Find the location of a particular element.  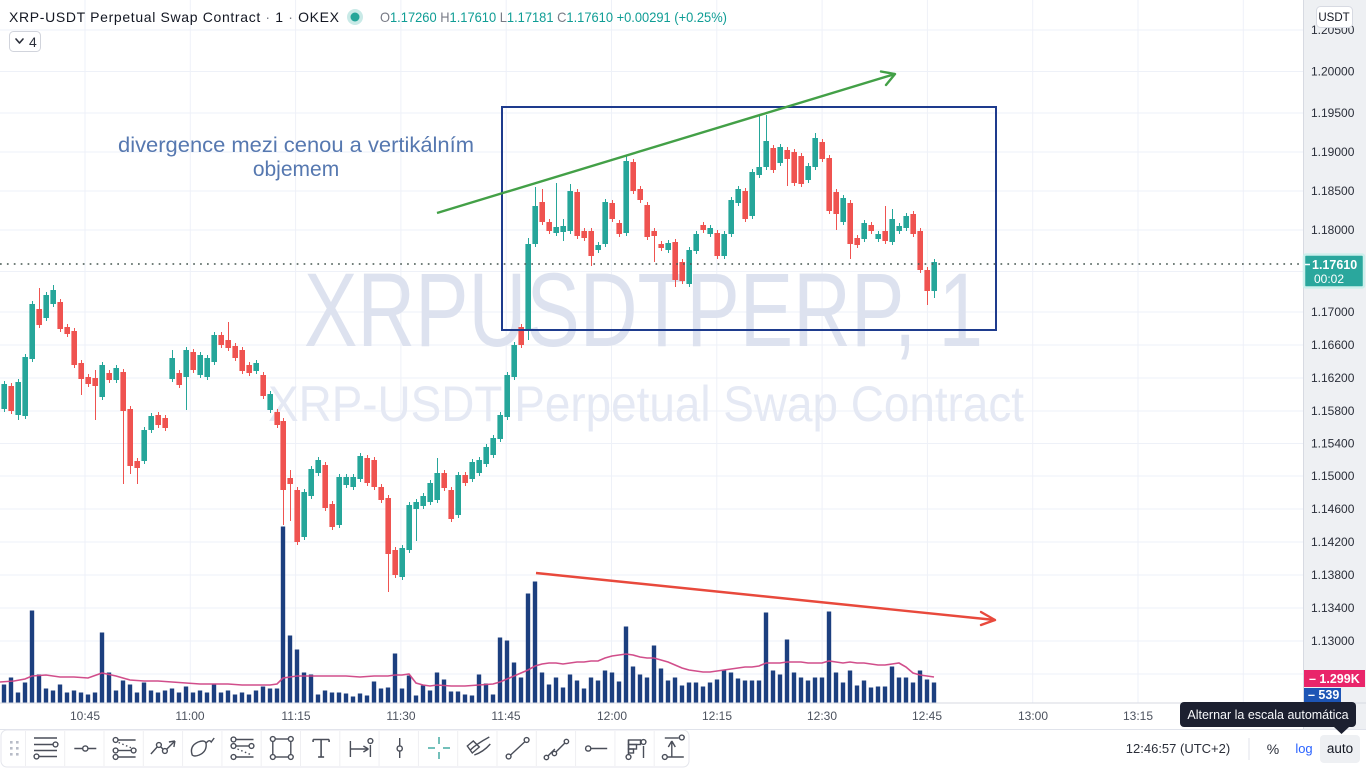

svg-text: 1.13800 is located at coordinates (1333, 575).